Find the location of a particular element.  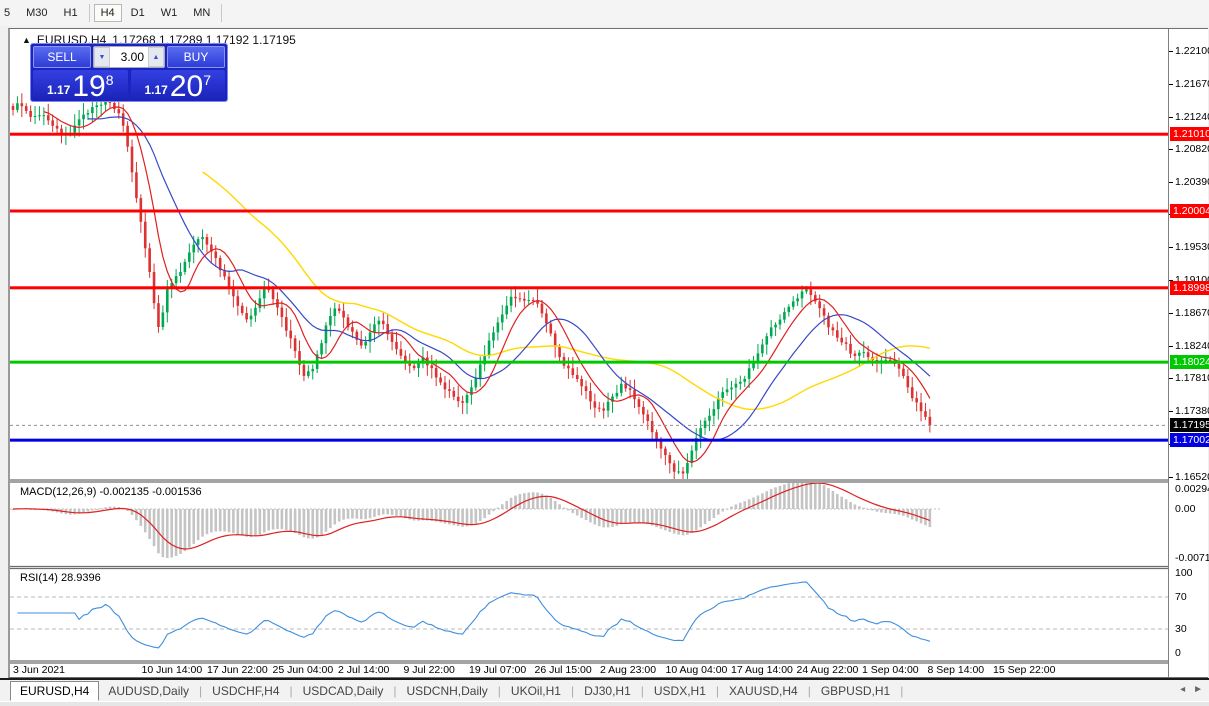

date-label: 17 Jun 22:00 is located at coordinates (237, 670).